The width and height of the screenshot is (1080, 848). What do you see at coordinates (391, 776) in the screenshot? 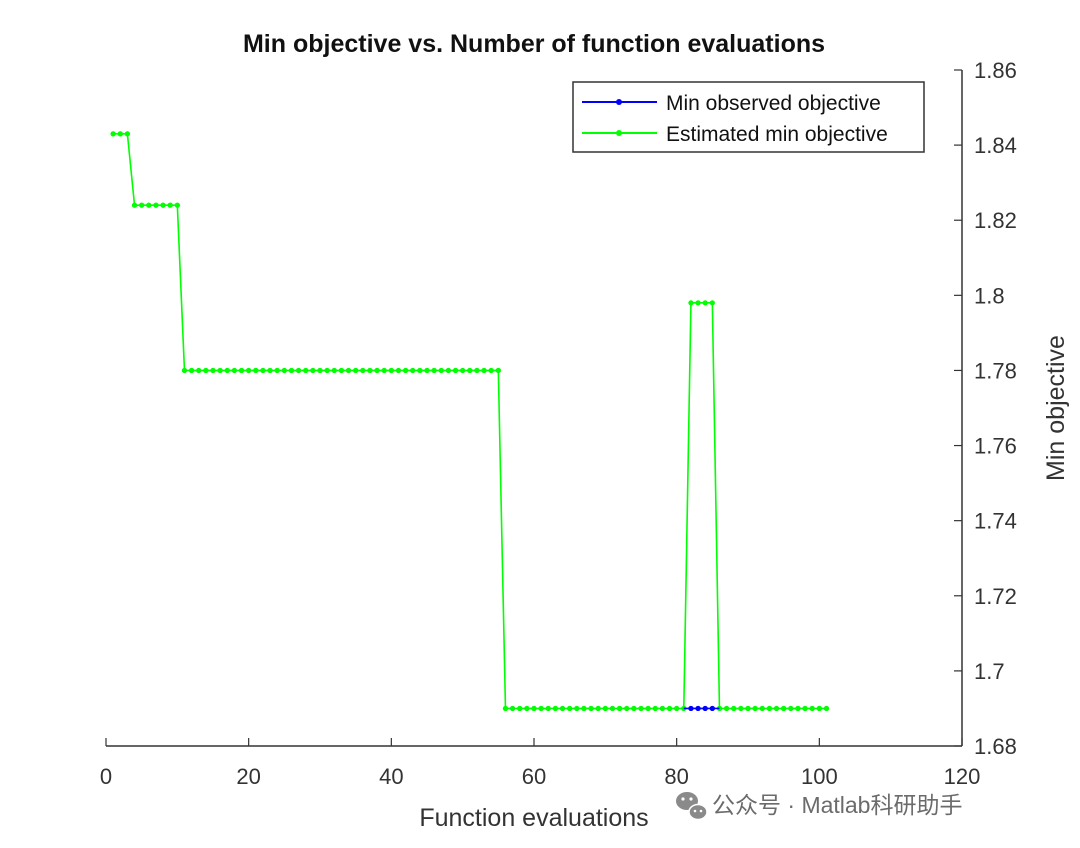
I see `x-tick-label: 40` at bounding box center [391, 776].